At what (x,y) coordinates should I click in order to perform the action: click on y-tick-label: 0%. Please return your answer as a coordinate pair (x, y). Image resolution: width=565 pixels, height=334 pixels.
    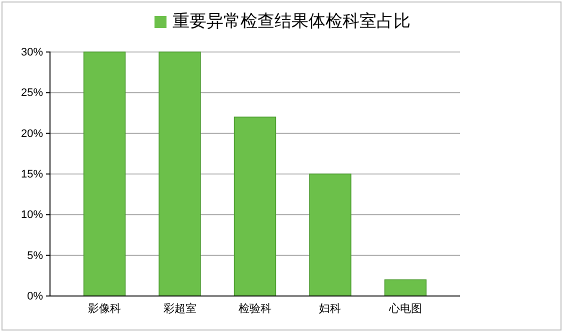
    Looking at the image, I should click on (35, 296).